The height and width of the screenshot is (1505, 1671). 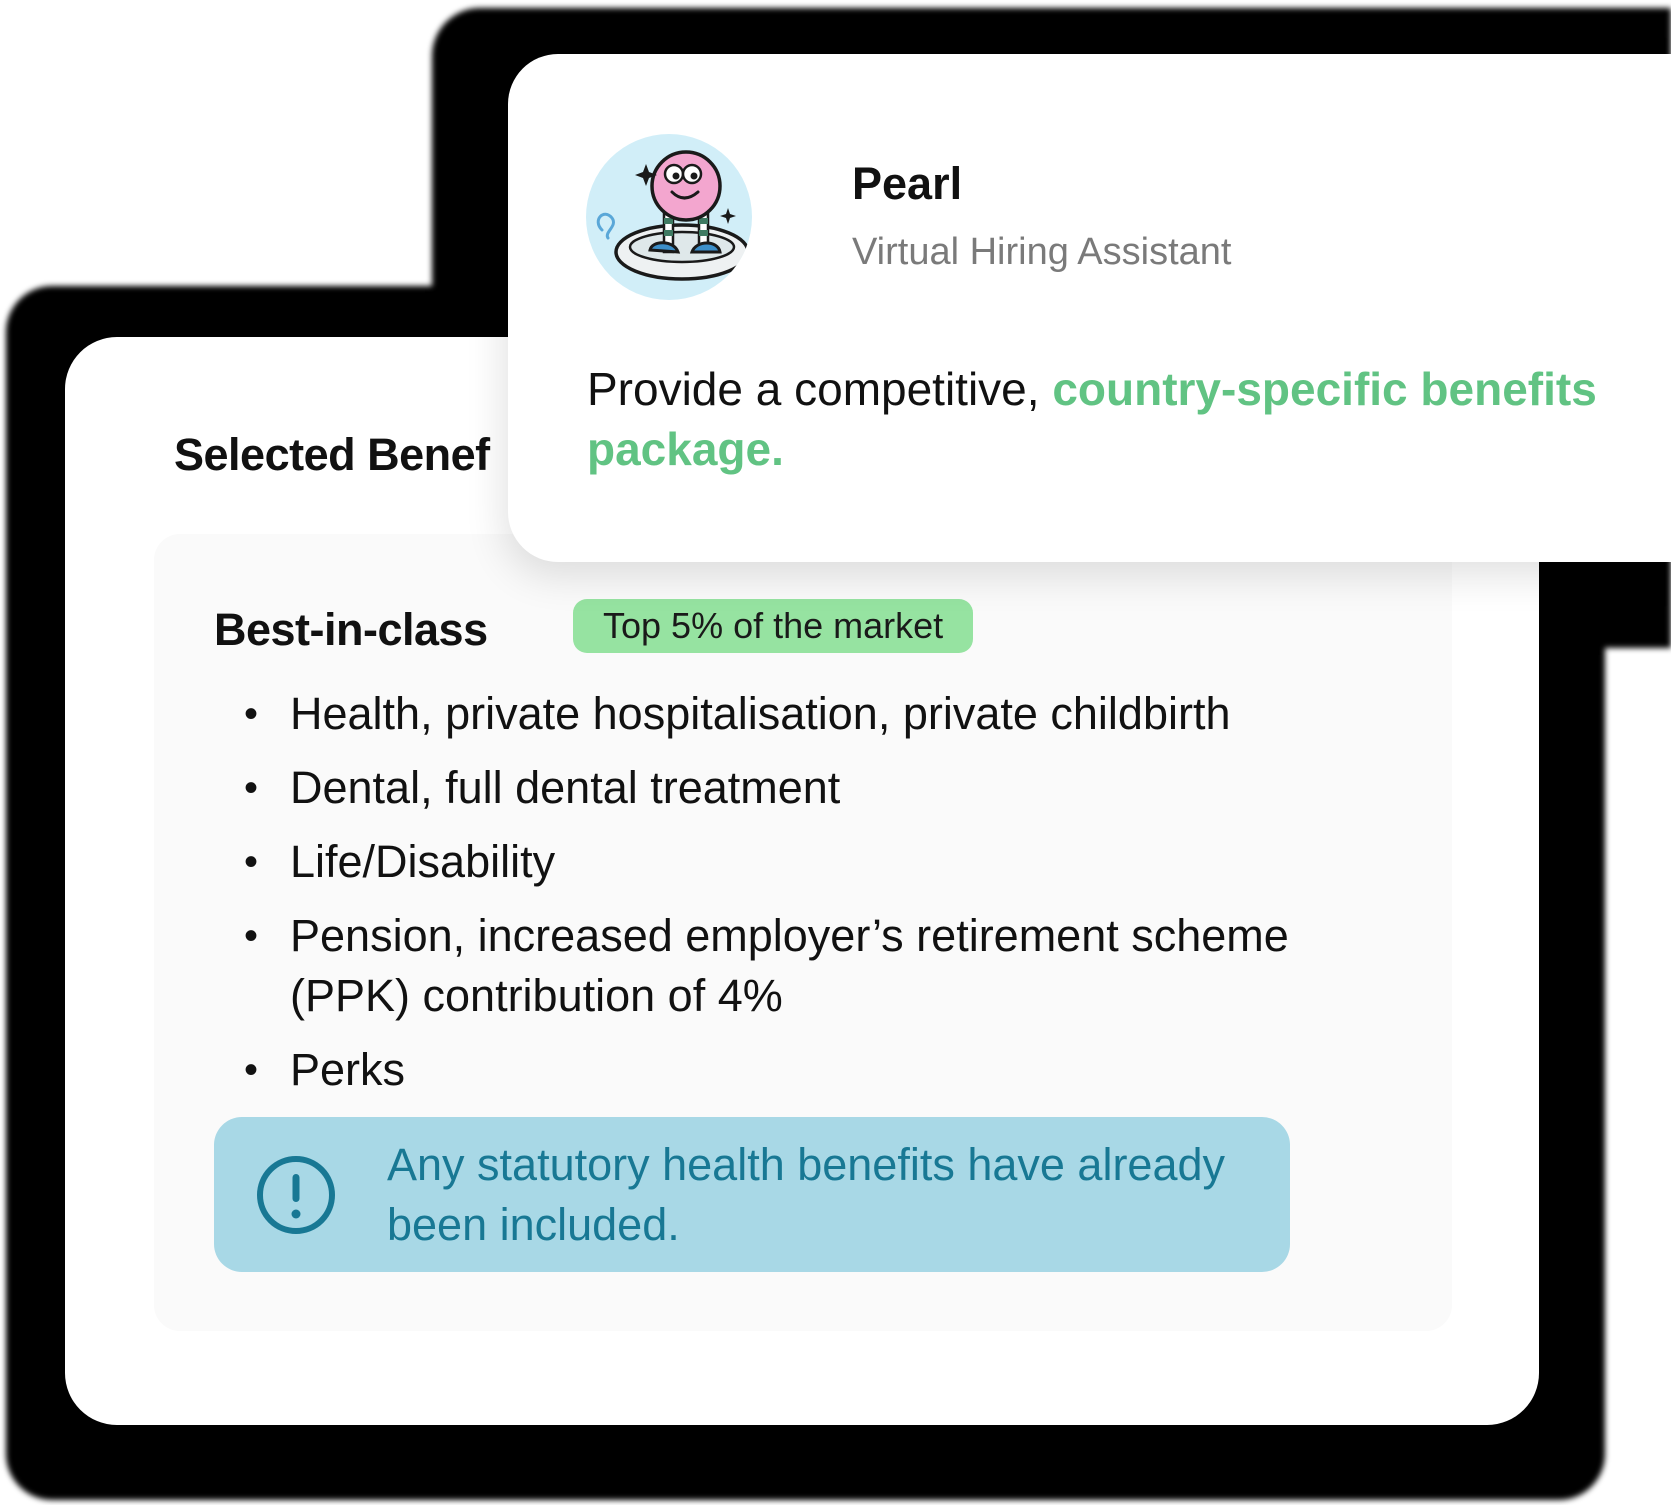 What do you see at coordinates (423, 861) in the screenshot?
I see `benefit-text: Life/Disability` at bounding box center [423, 861].